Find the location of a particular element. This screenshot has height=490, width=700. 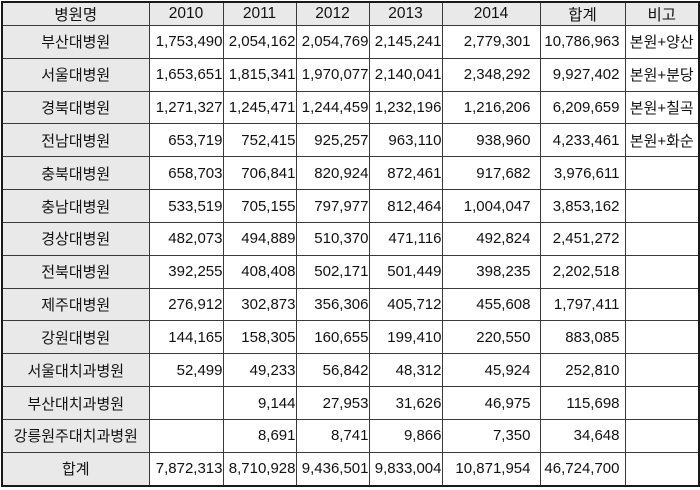

value-cell: 2,140,041 is located at coordinates (405, 74).